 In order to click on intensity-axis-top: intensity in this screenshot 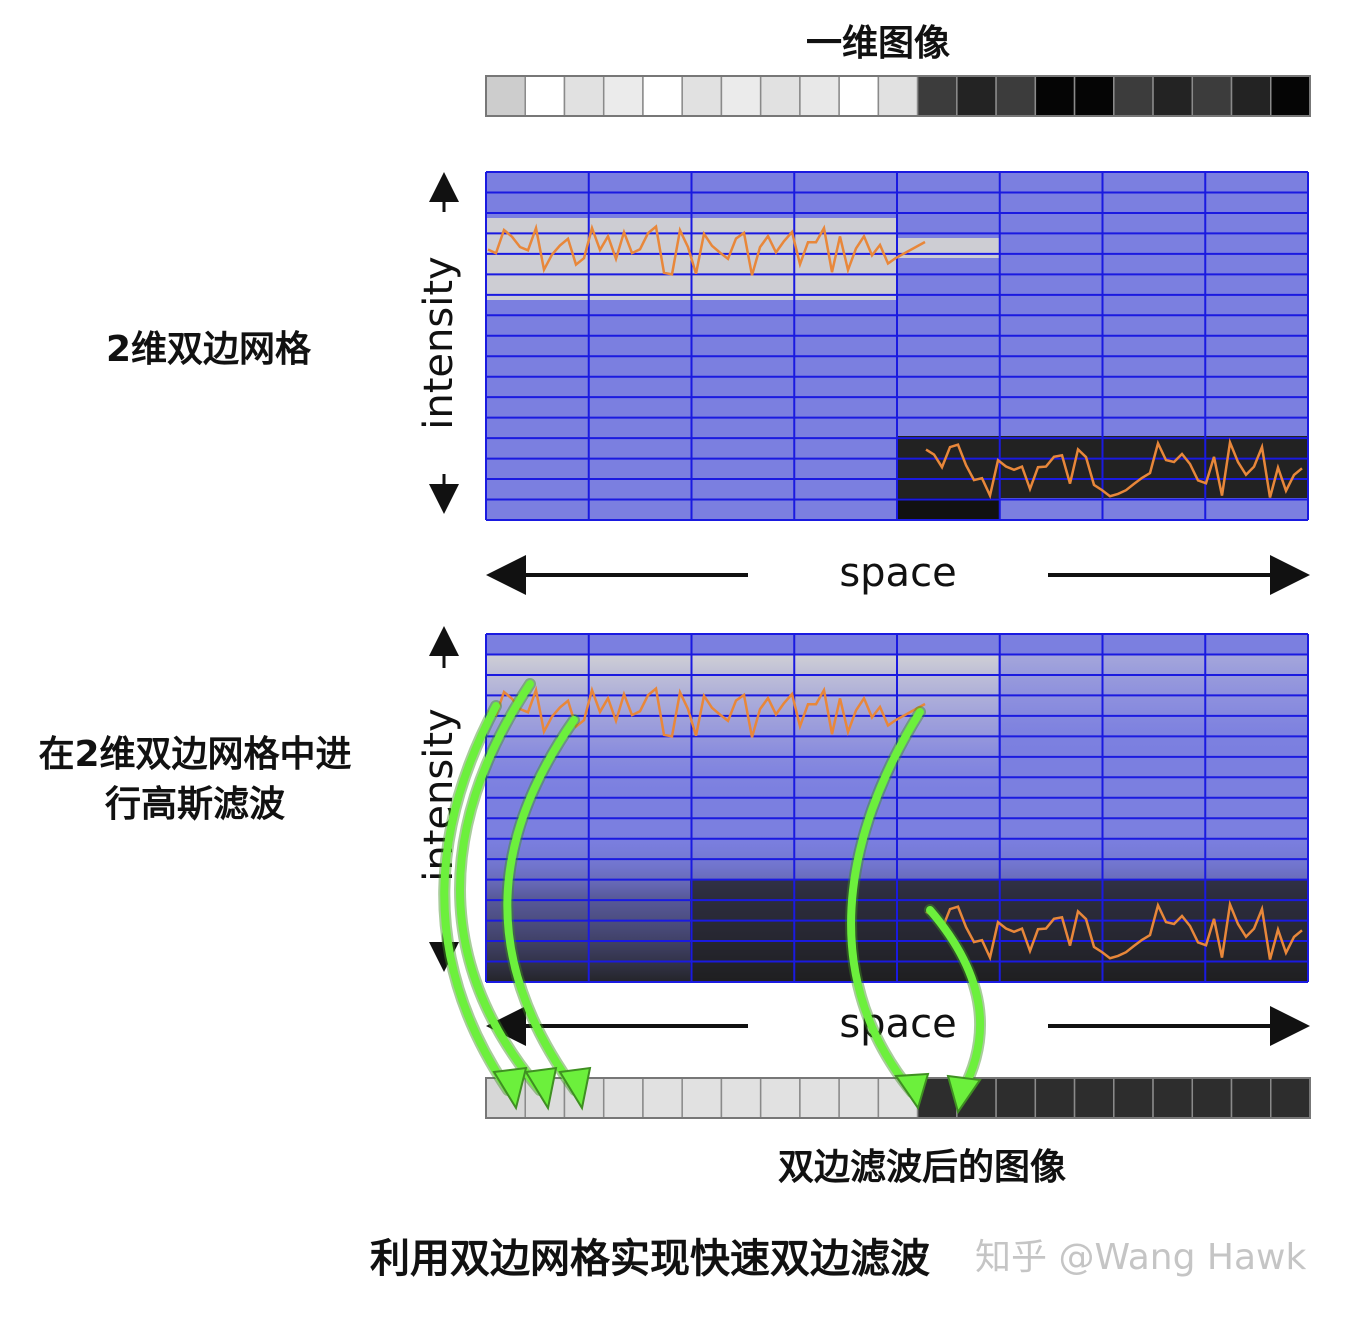, I will do `click(439, 343)`.